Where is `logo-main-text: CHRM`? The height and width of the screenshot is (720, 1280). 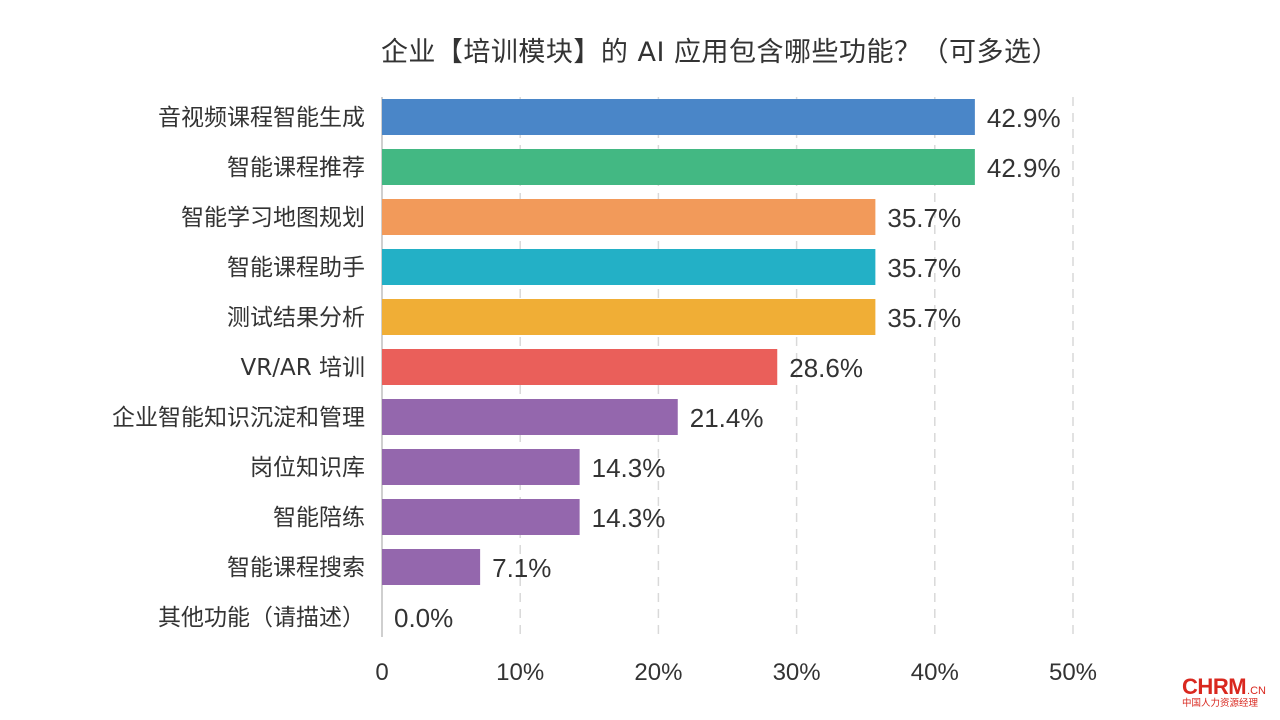
logo-main-text: CHRM is located at coordinates (1214, 686).